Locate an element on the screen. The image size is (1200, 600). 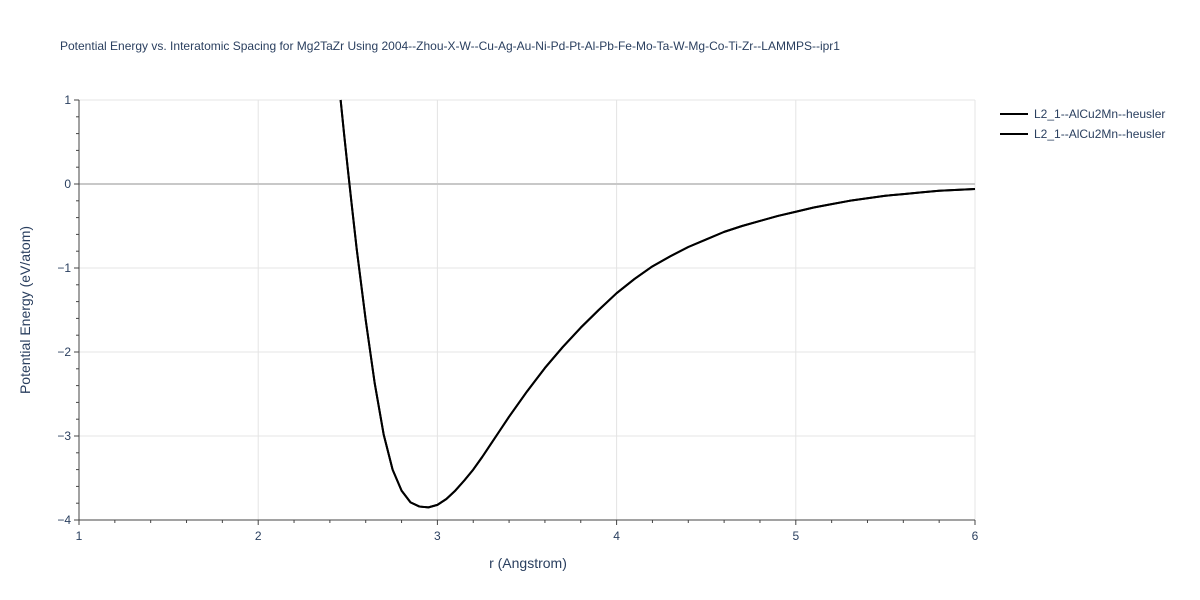
x-tick-label: 1 is located at coordinates (79, 536).